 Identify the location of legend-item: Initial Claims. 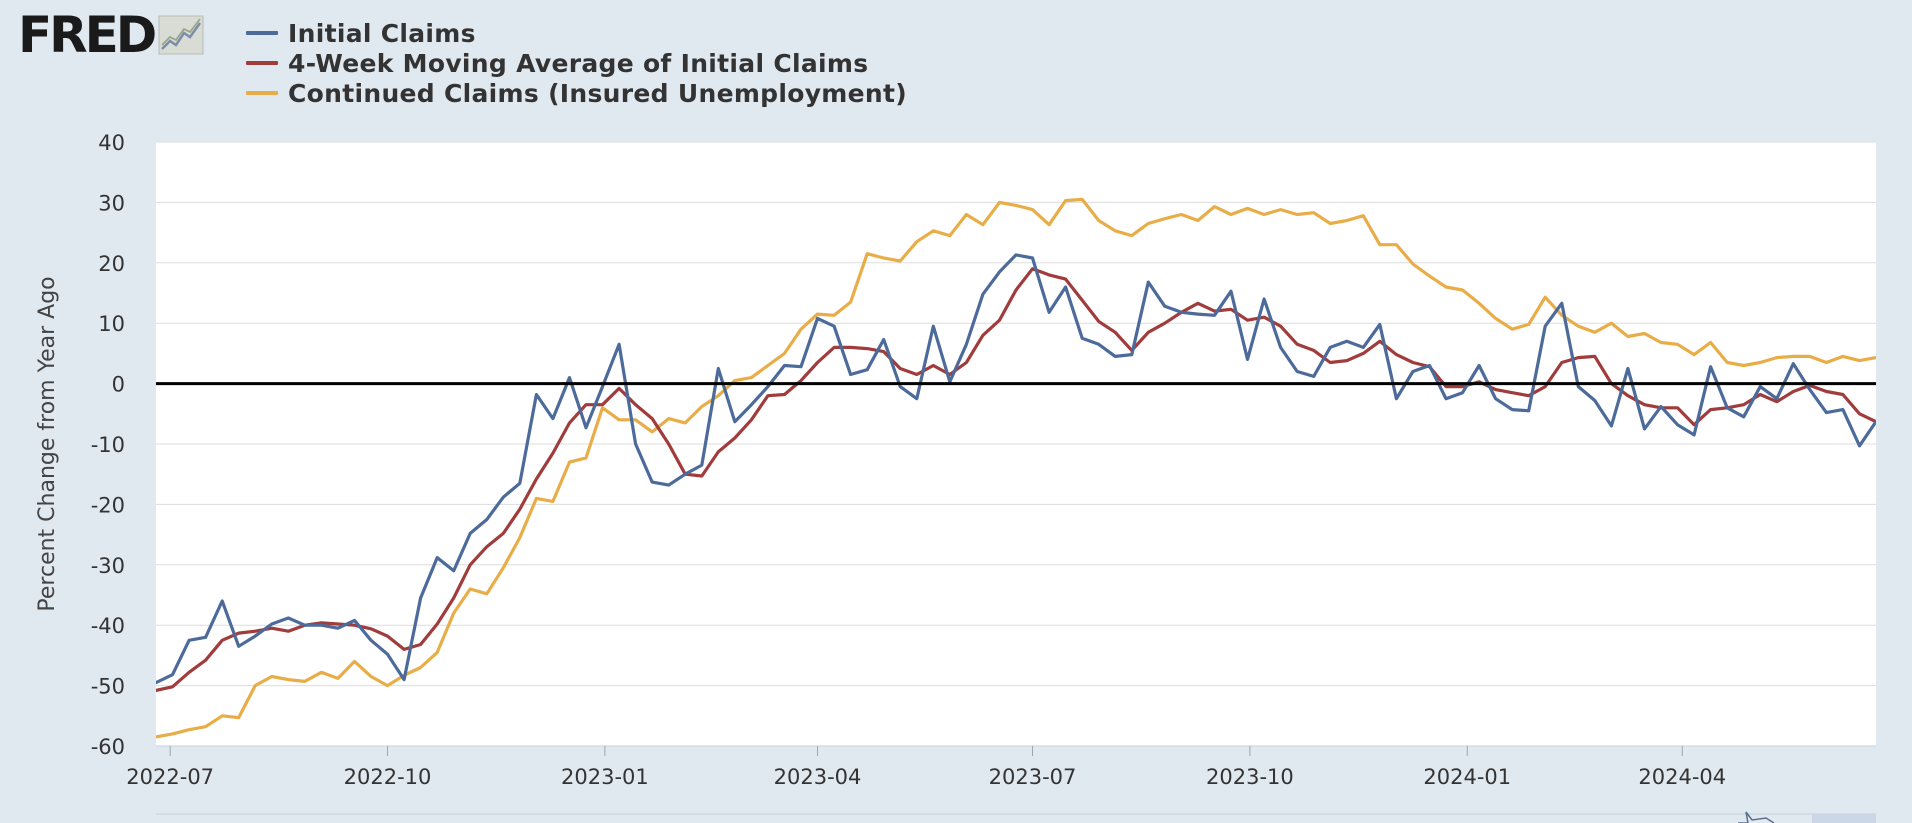
(576, 33).